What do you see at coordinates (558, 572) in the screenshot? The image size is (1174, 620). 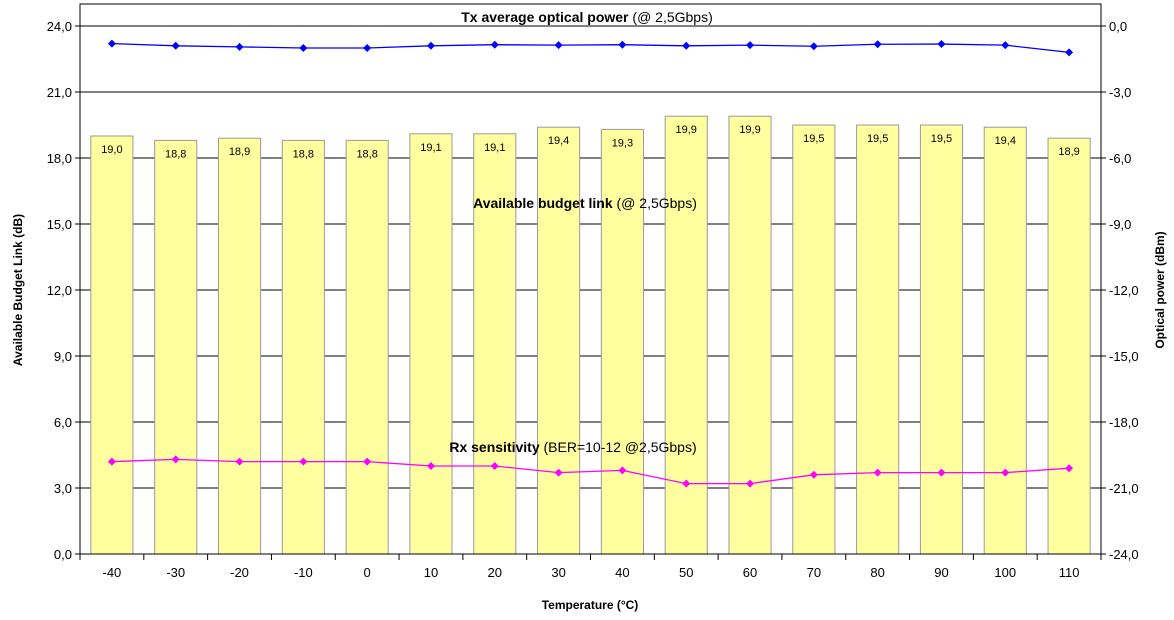 I see `x-tick-label: 30` at bounding box center [558, 572].